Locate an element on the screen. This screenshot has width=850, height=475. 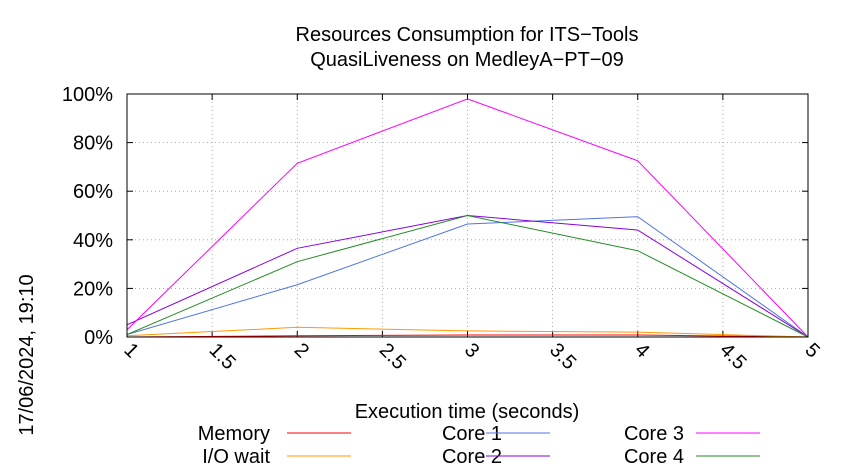
y-tick-label: 0% is located at coordinates (98, 338).